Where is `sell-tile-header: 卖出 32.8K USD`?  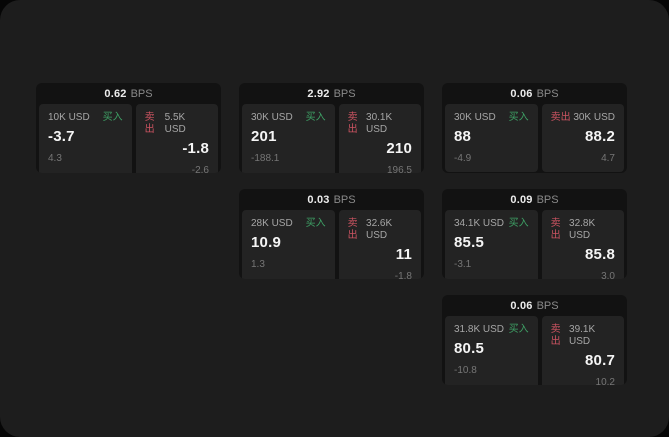
sell-tile-header: 卖出 32.8K USD is located at coordinates (583, 230).